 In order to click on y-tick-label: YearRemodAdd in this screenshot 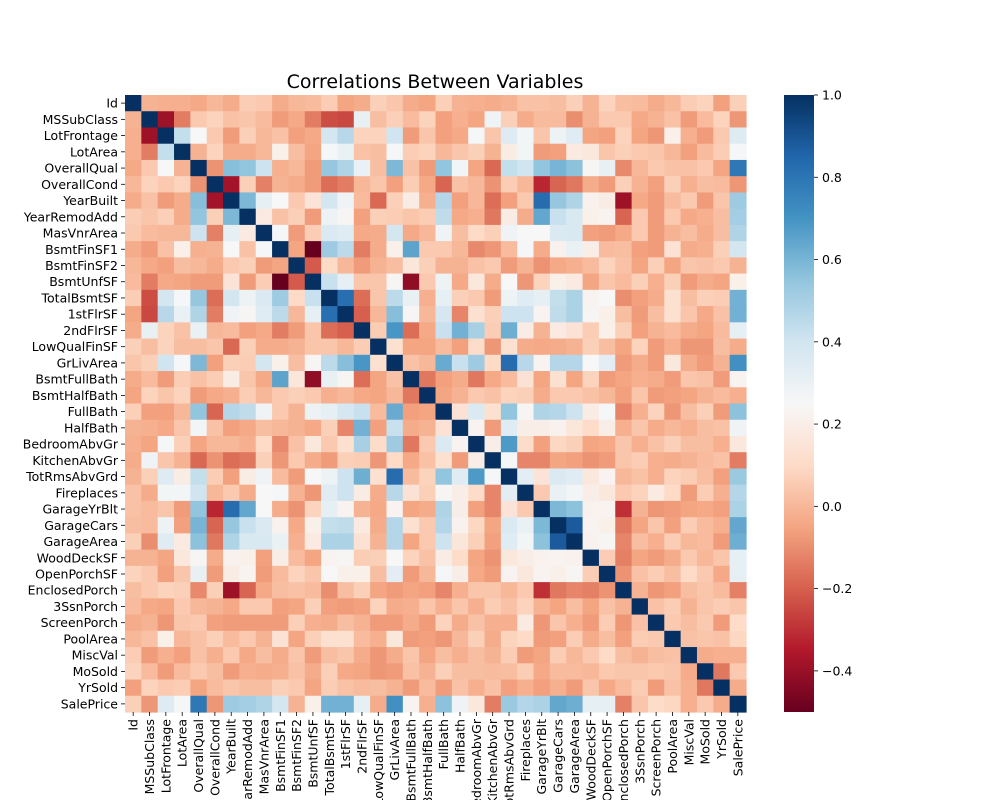, I will do `click(70, 216)`.